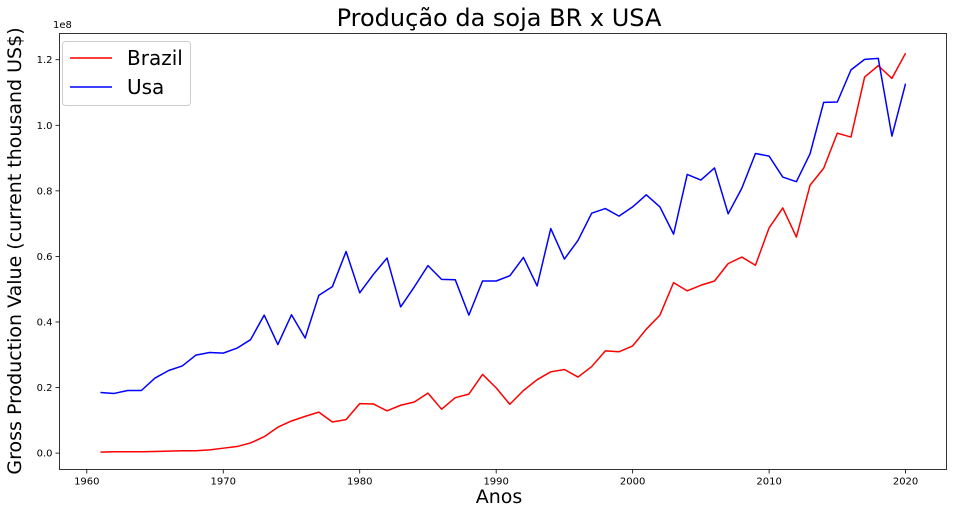 This screenshot has height=514, width=953. What do you see at coordinates (62, 25) in the screenshot?
I see `y-offset-label: 1e8` at bounding box center [62, 25].